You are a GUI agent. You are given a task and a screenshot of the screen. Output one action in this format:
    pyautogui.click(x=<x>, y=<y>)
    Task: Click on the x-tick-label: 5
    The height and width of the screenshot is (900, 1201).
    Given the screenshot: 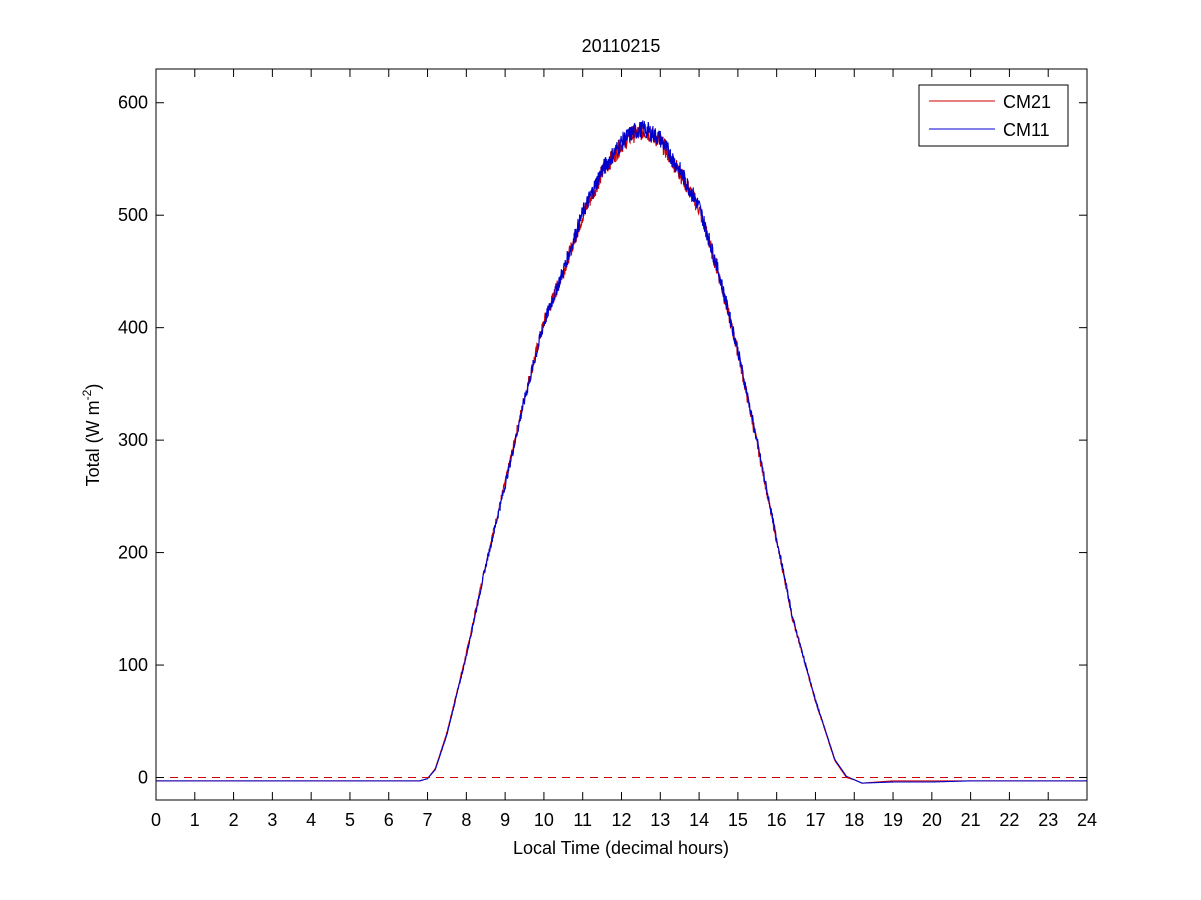 What is the action you would take?
    pyautogui.click(x=350, y=820)
    